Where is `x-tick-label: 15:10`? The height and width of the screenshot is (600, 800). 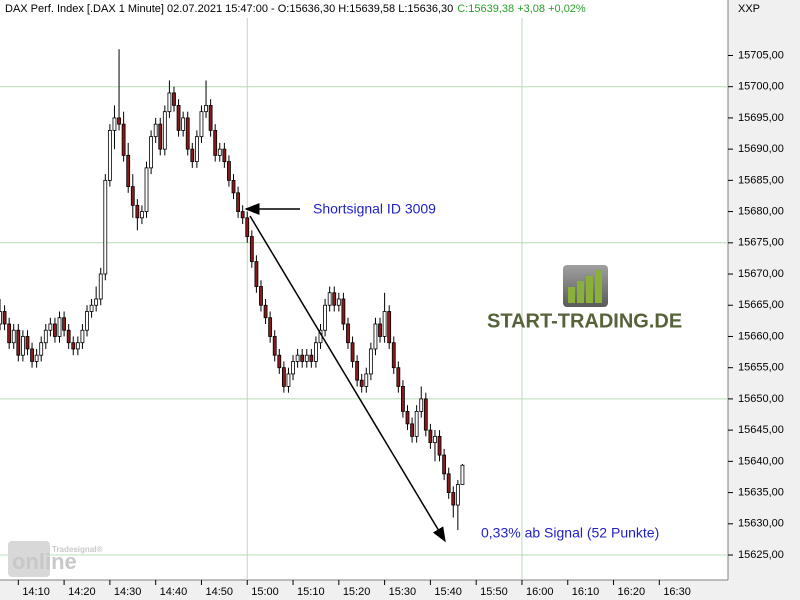
x-tick-label: 15:10 is located at coordinates (311, 592).